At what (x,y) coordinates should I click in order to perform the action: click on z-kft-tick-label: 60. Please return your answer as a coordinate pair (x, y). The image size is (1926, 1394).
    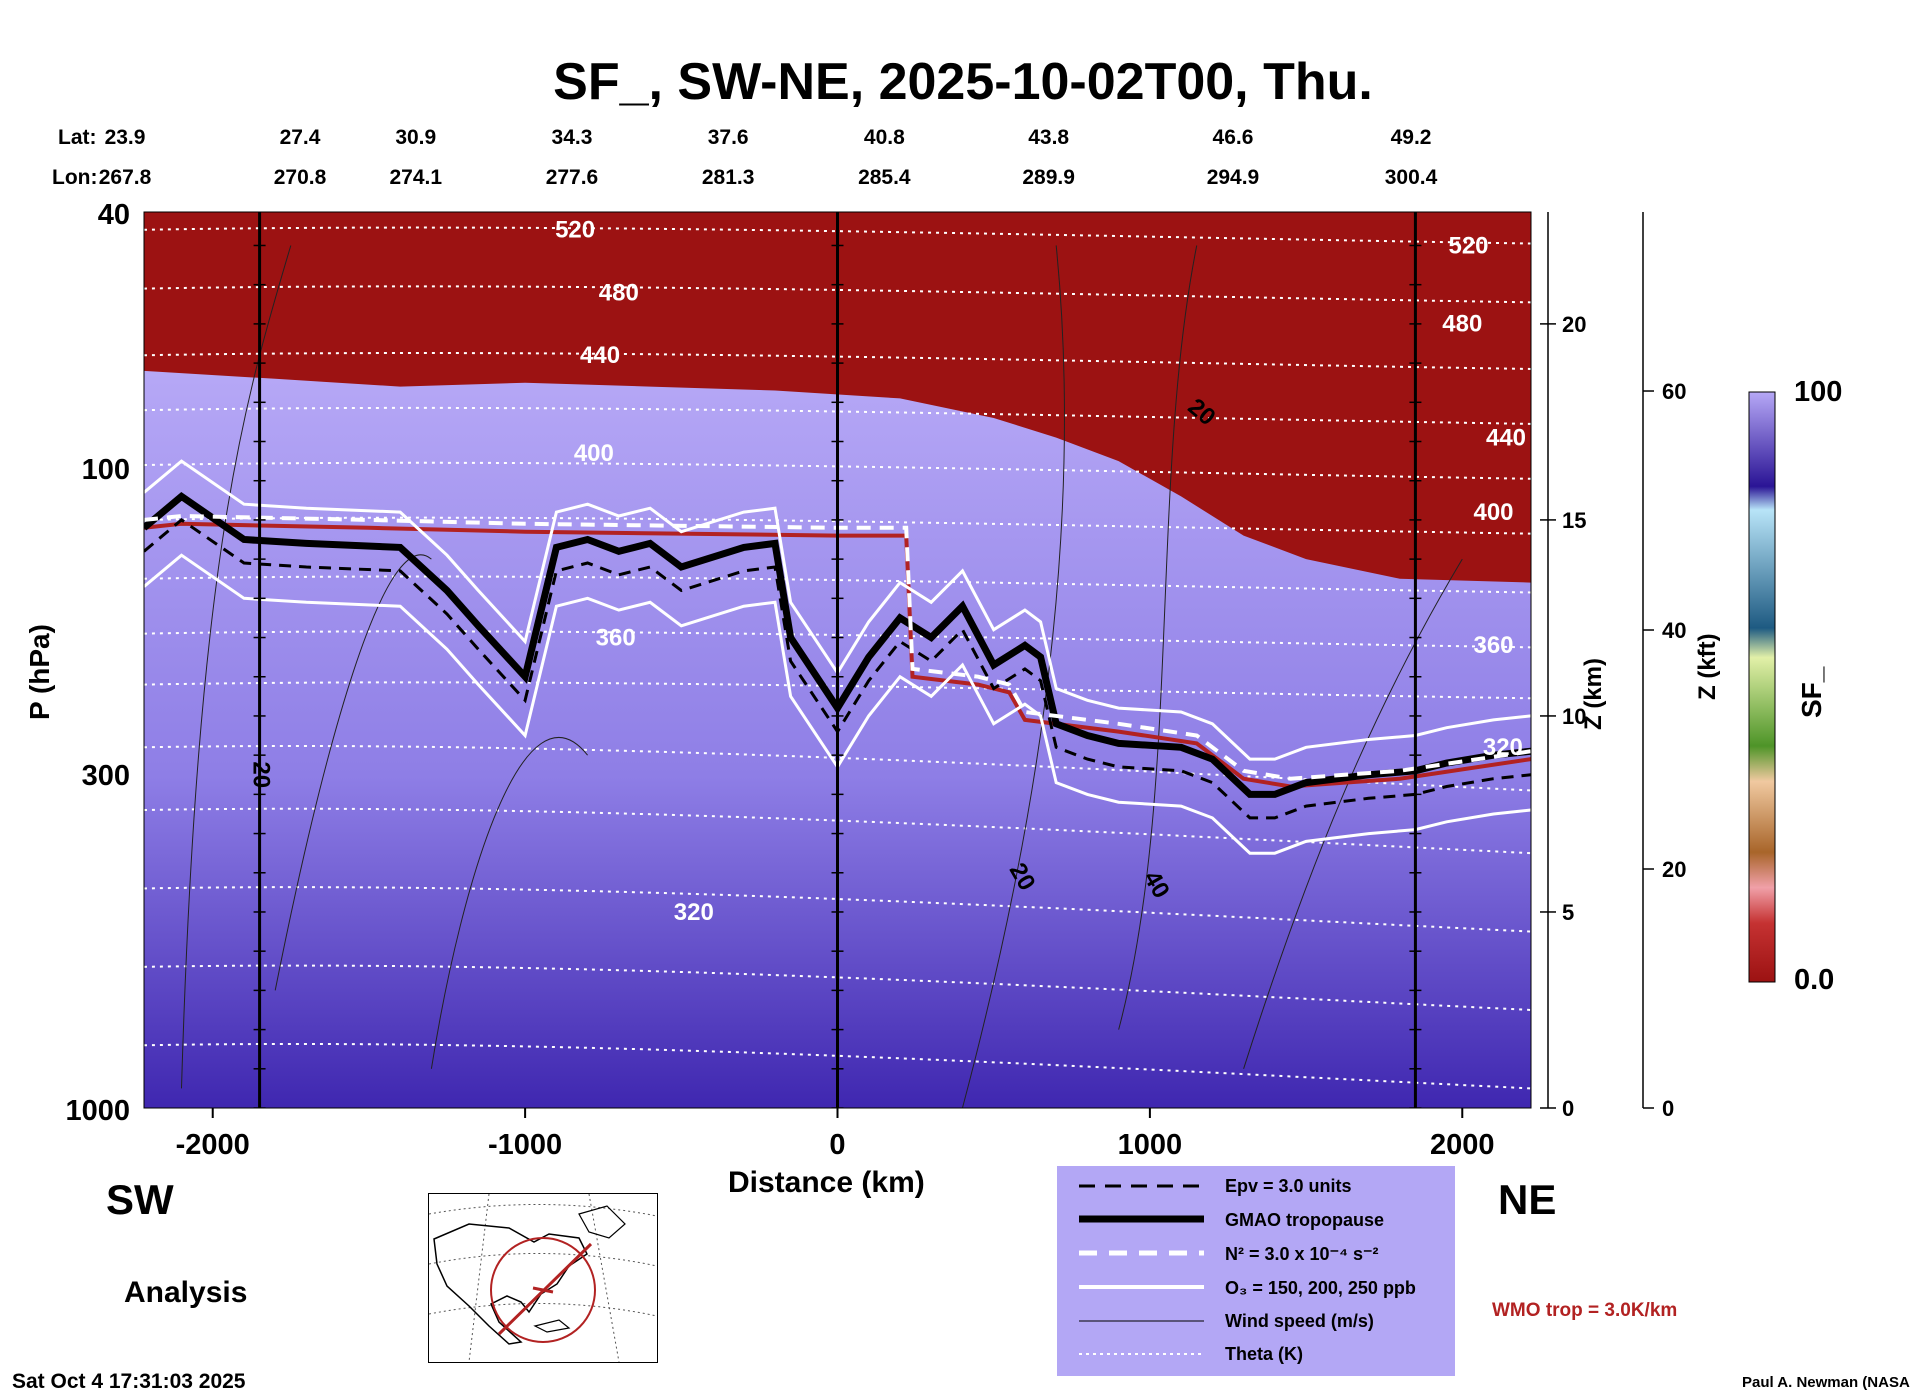
    Looking at the image, I should click on (1674, 391).